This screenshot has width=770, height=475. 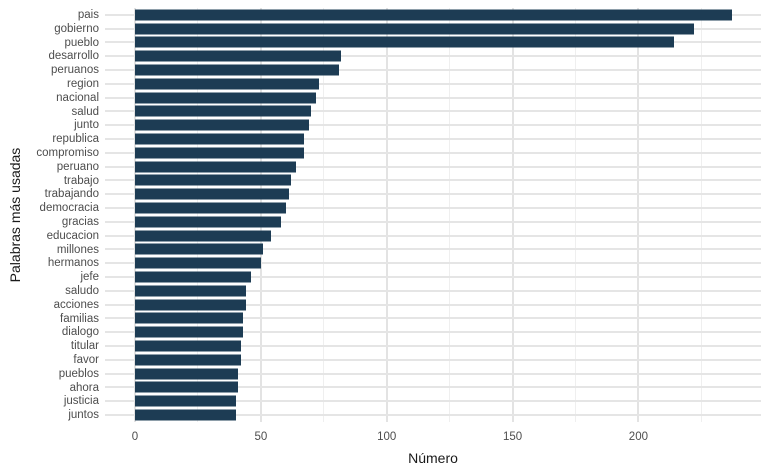 I want to click on x-tick-label: 50, so click(x=261, y=437).